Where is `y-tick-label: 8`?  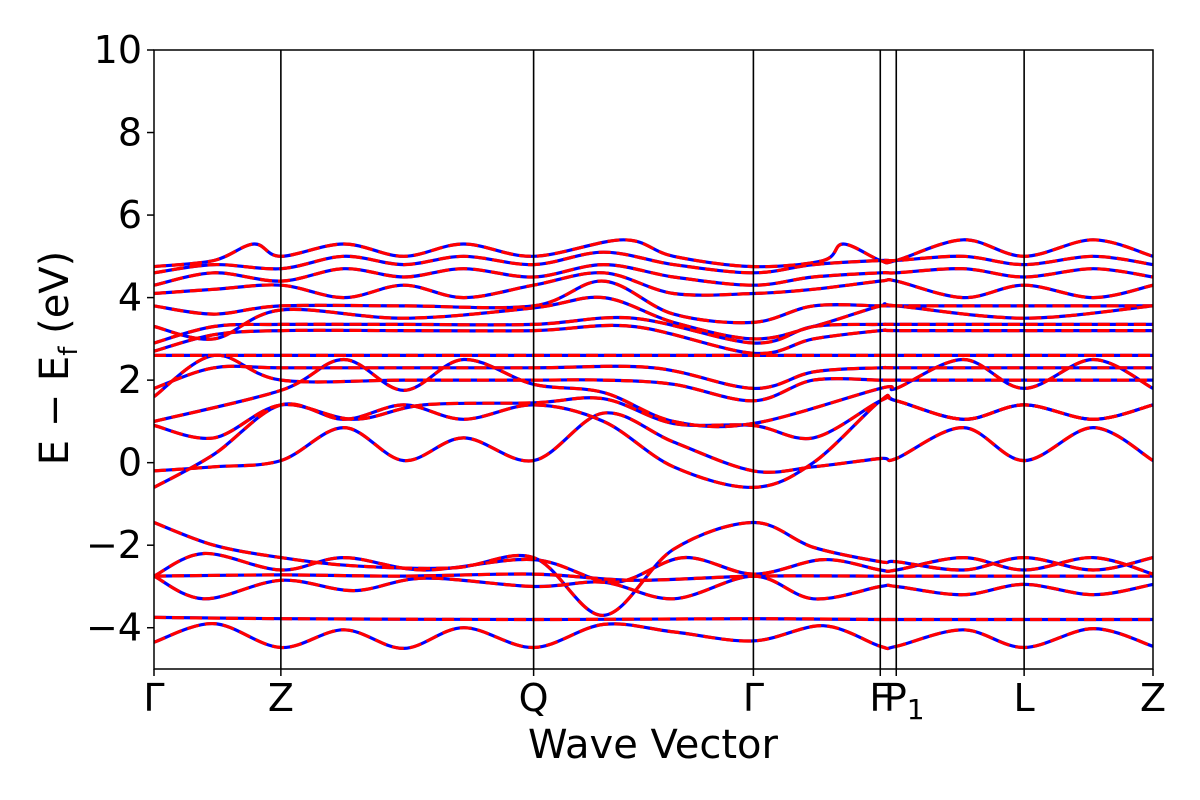
y-tick-label: 8 is located at coordinates (130, 133).